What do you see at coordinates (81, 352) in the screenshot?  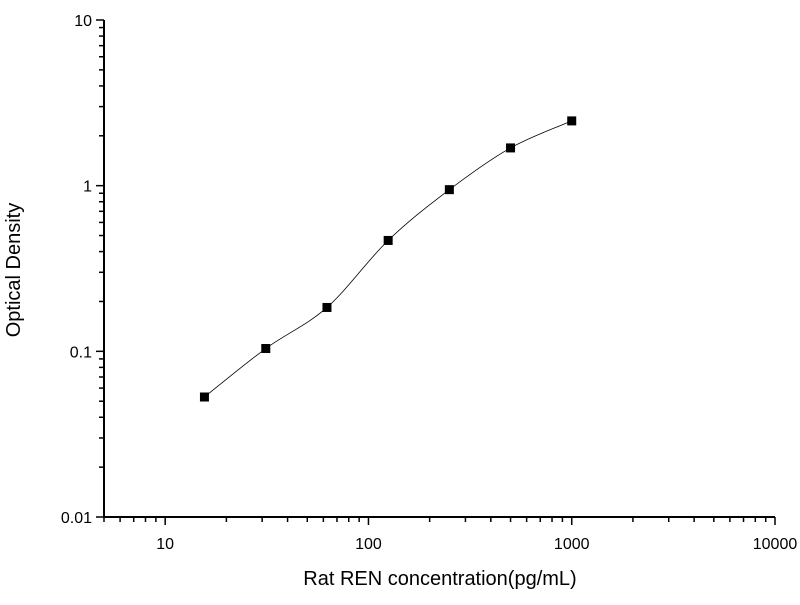 I see `y-tick-label: 0.1` at bounding box center [81, 352].